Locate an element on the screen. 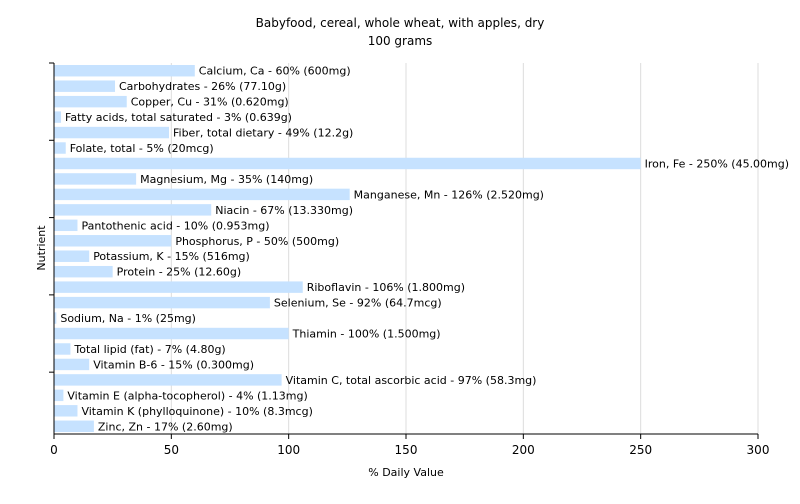 The height and width of the screenshot is (504, 800). bar-label: Magnesium, Mg - 35% (140mg) is located at coordinates (226, 179).